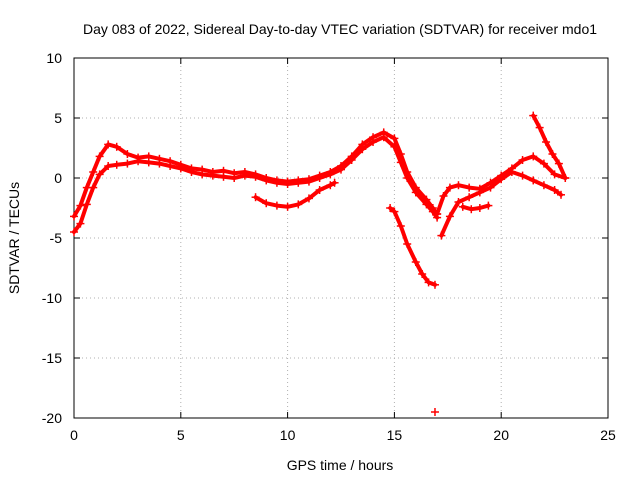 The width and height of the screenshot is (640, 480). I want to click on x-tick-label: 5, so click(181, 435).